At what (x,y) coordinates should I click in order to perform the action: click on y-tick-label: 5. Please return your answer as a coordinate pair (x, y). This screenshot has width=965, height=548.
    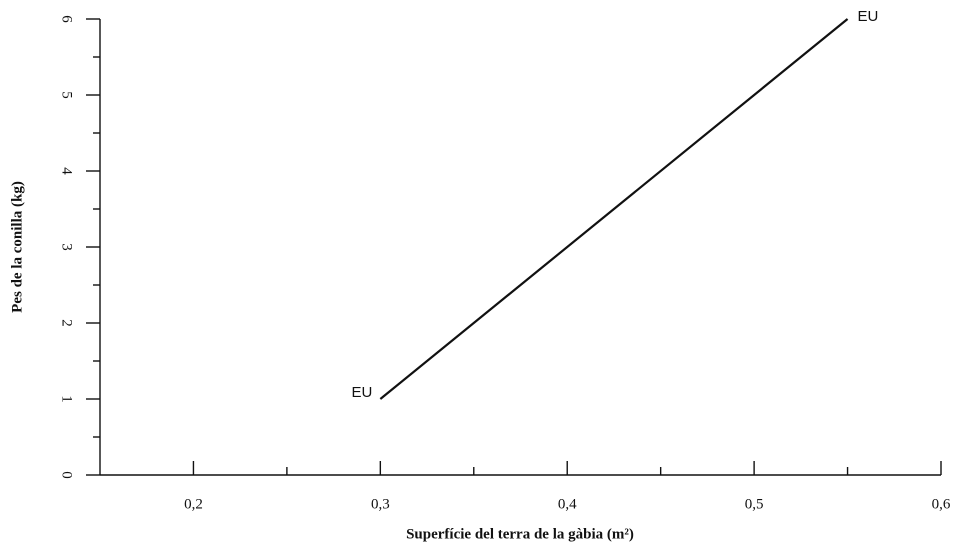
    Looking at the image, I should click on (67, 95).